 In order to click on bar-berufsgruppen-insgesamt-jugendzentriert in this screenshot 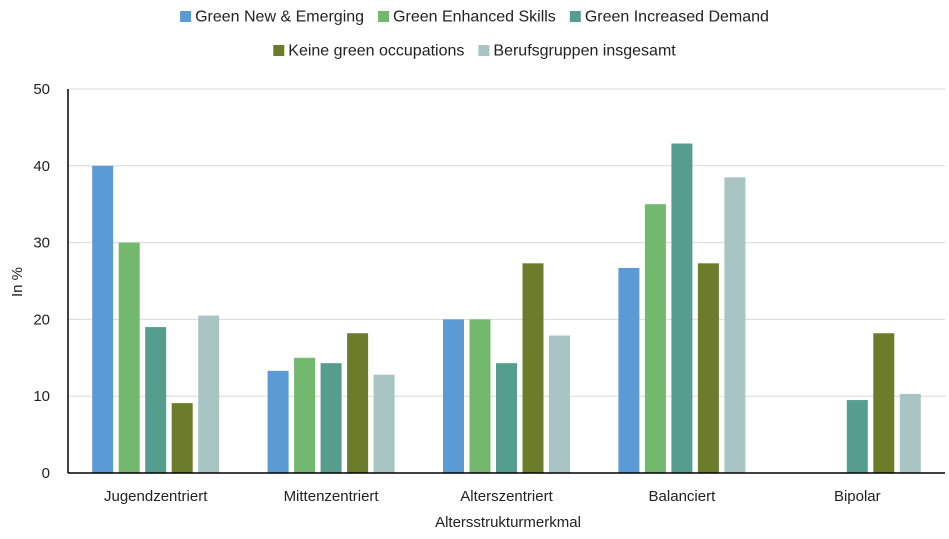, I will do `click(209, 394)`.